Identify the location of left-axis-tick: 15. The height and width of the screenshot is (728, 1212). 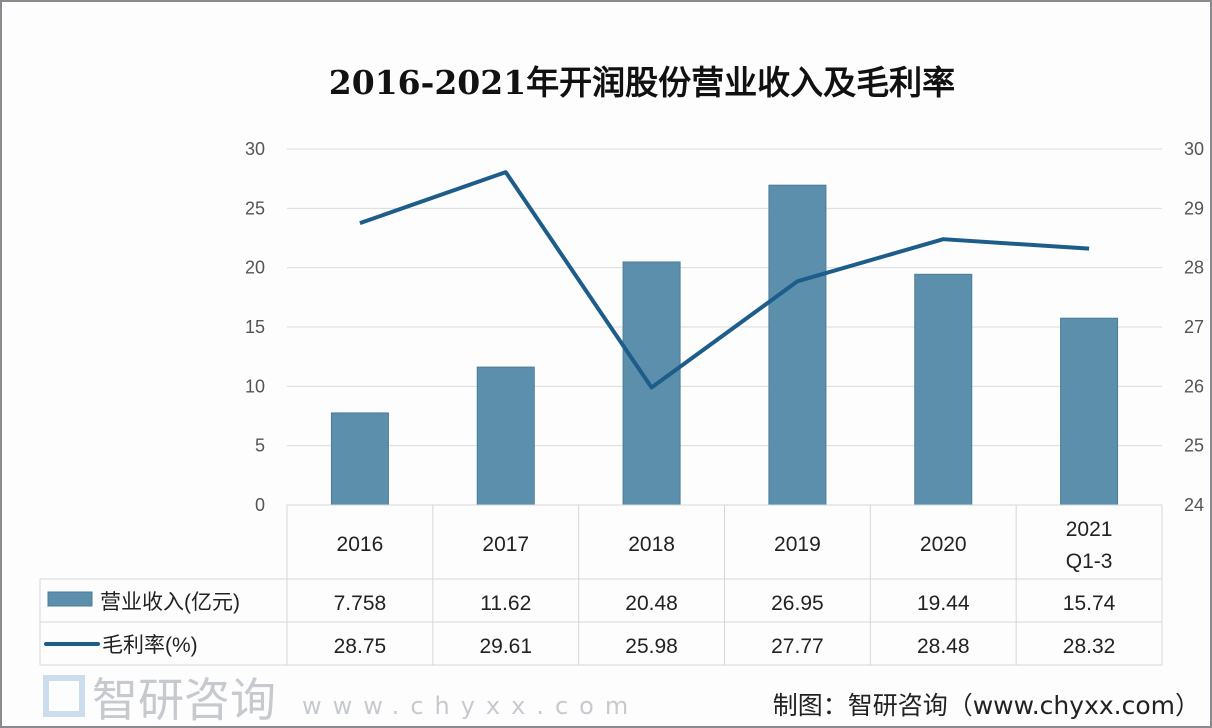
(255, 327).